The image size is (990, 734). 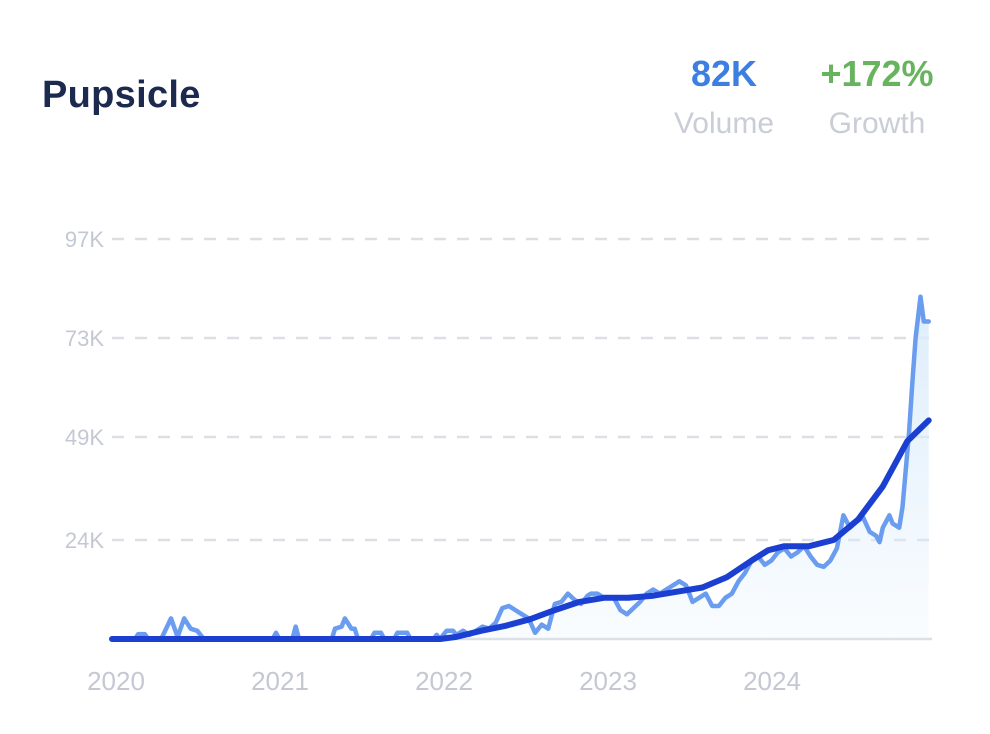 I want to click on x-tick-label: 2021, so click(x=280, y=681).